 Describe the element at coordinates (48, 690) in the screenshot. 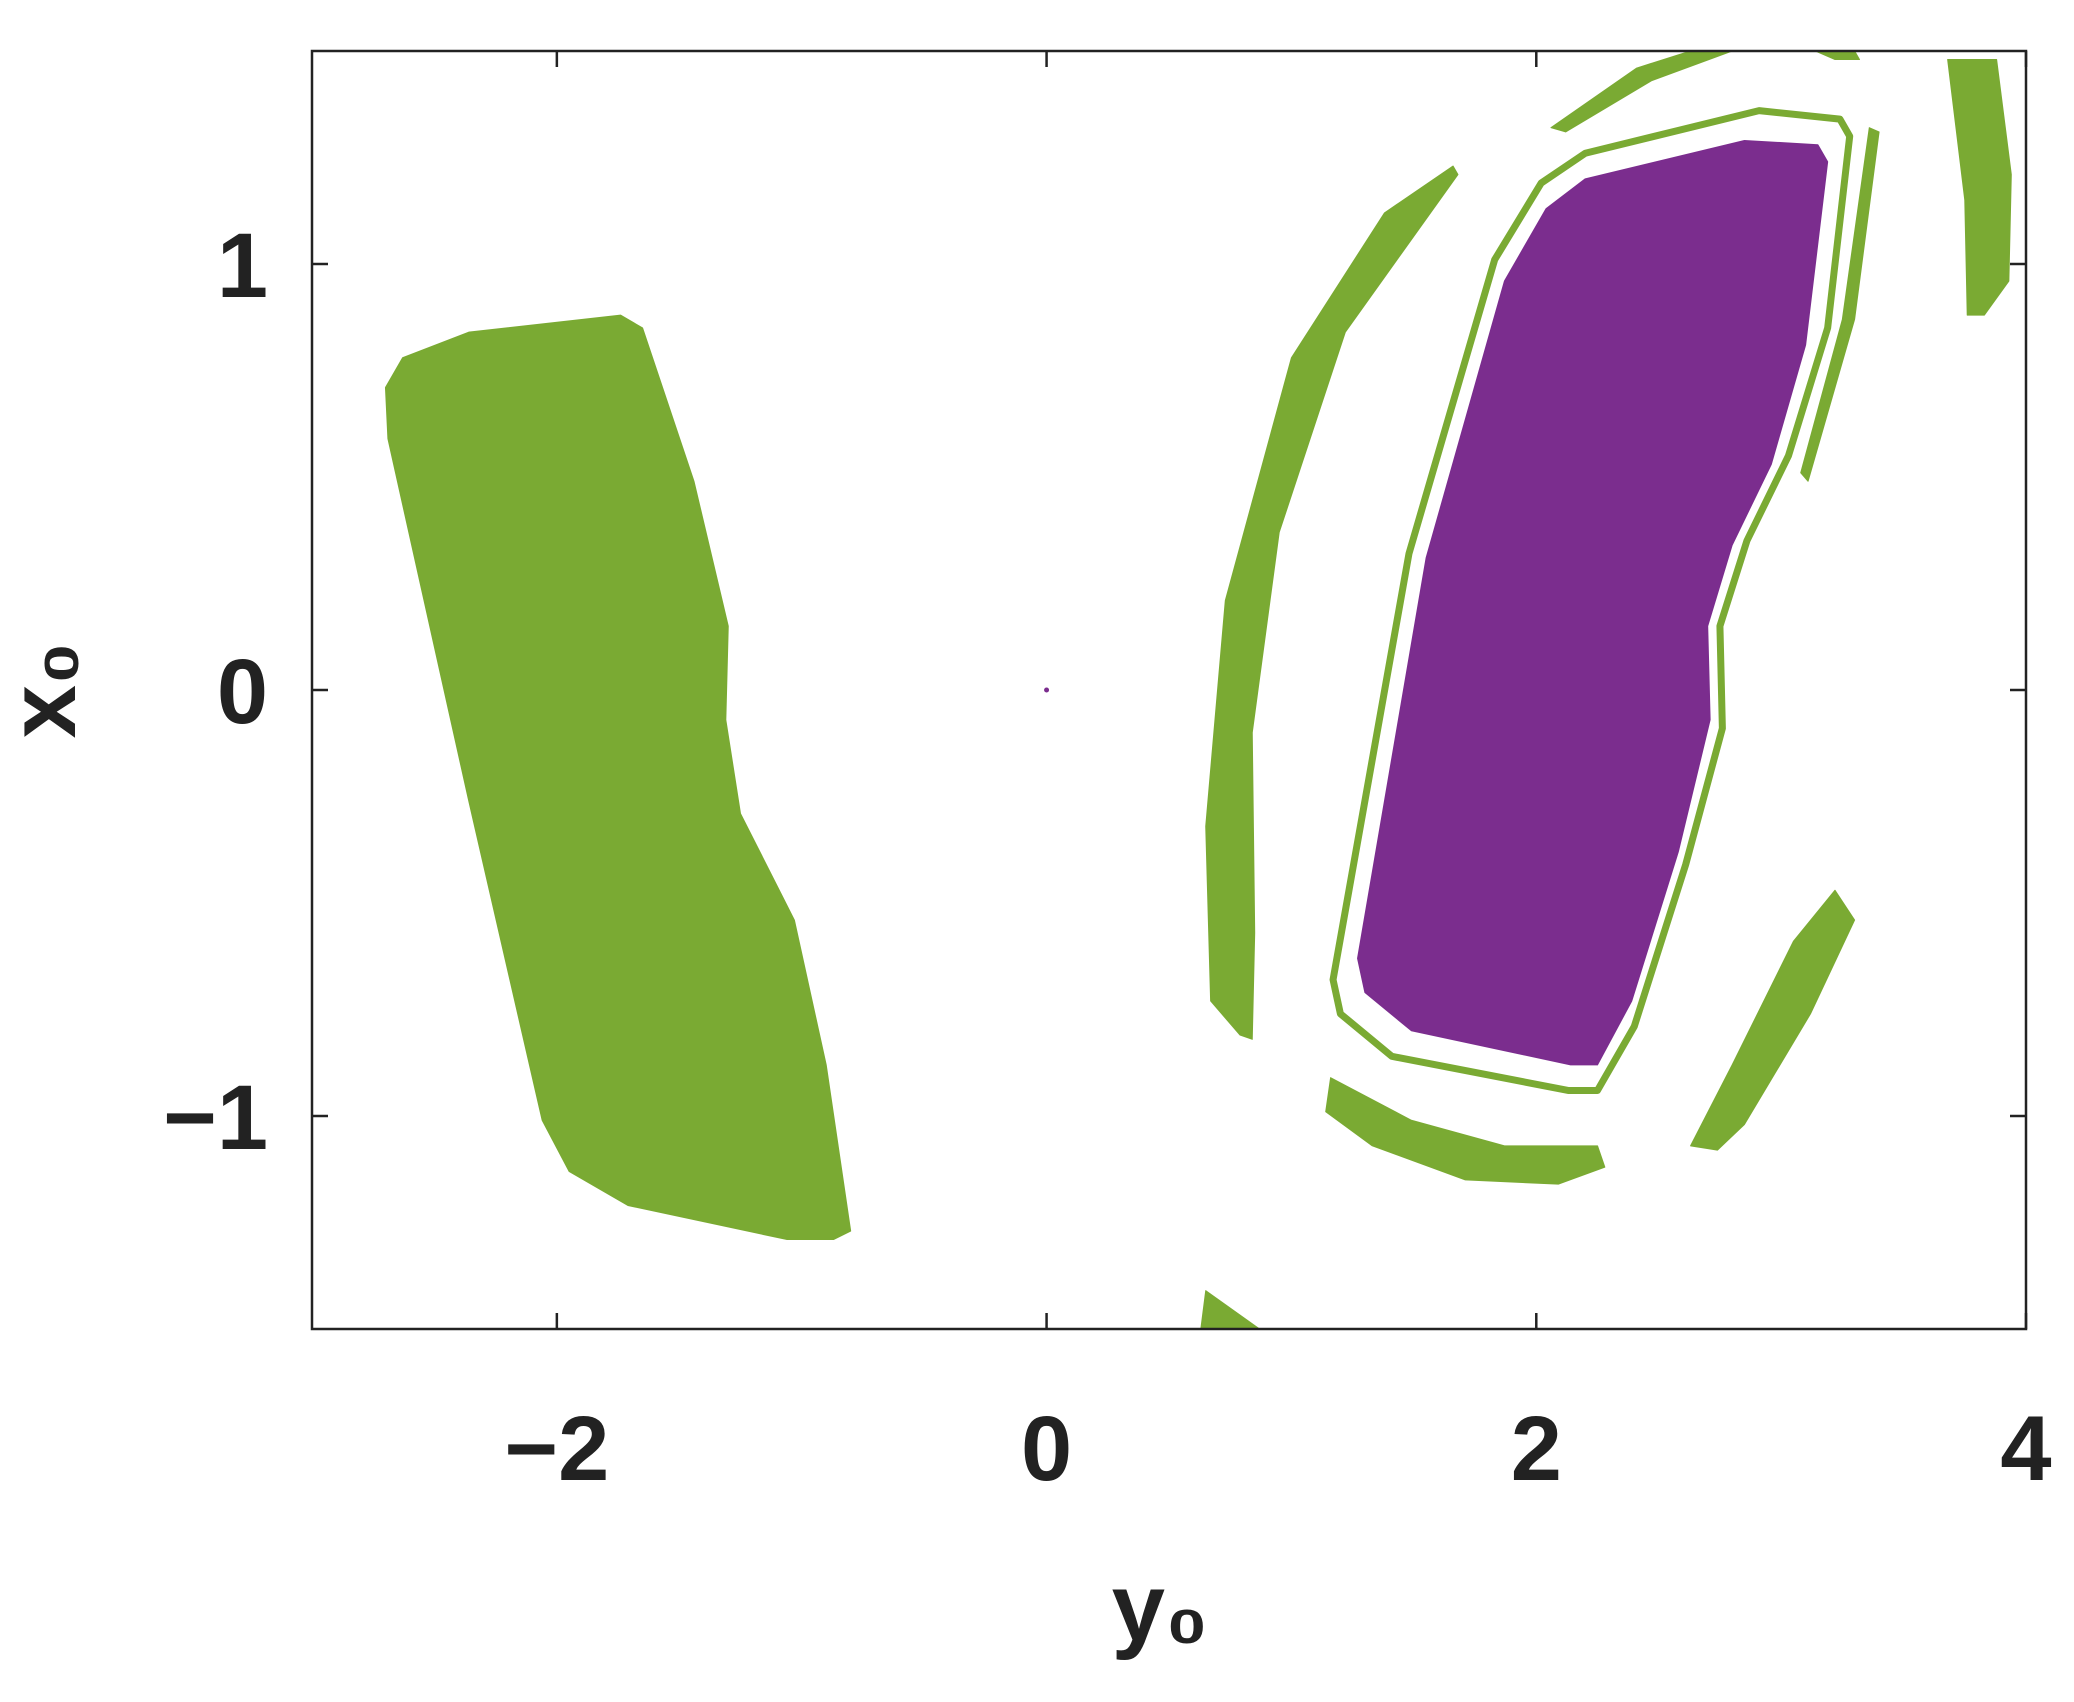

I see `y-axis-label: x₀` at that location.